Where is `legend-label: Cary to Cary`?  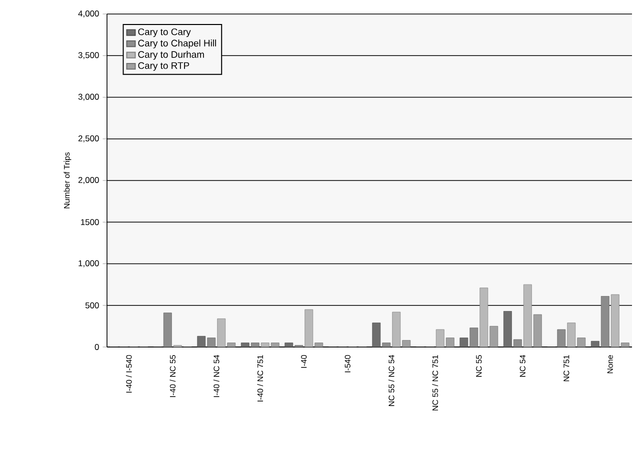
legend-label: Cary to Cary is located at coordinates (164, 33).